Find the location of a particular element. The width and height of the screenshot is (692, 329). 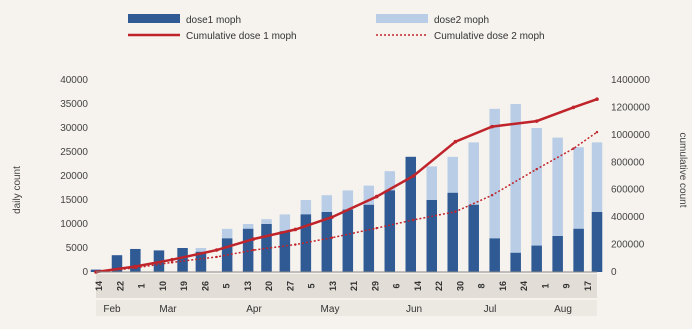

x-tick-label: 24 is located at coordinates (524, 286).